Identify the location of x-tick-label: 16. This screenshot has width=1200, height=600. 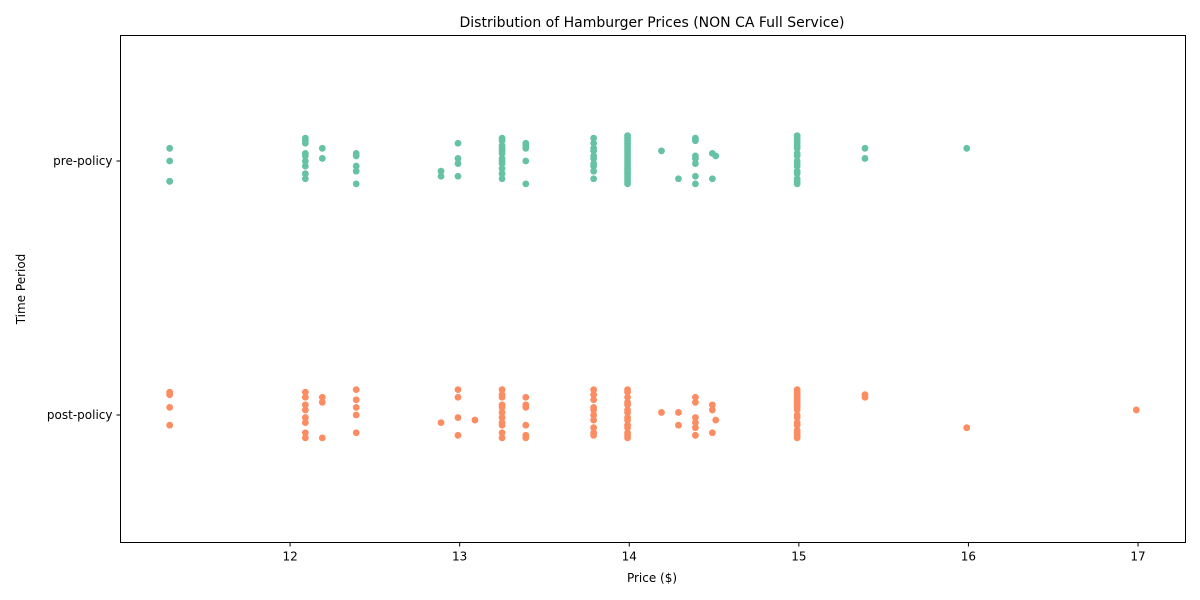
(968, 557).